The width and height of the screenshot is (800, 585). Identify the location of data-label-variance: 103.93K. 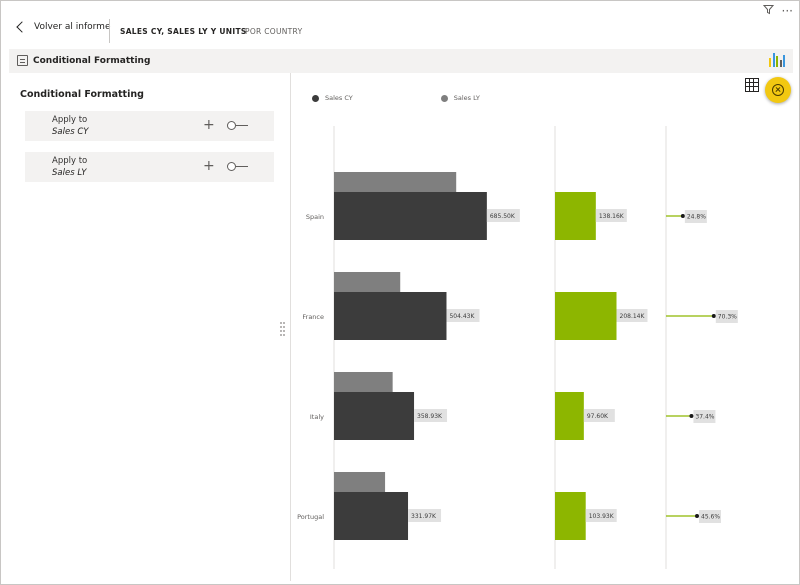
(602, 516).